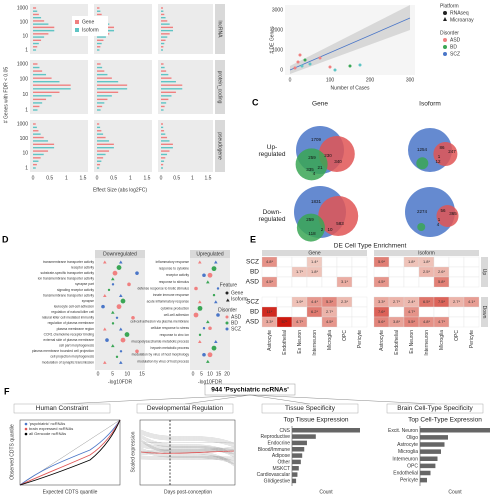  I want to click on strip, so click(210, 254).